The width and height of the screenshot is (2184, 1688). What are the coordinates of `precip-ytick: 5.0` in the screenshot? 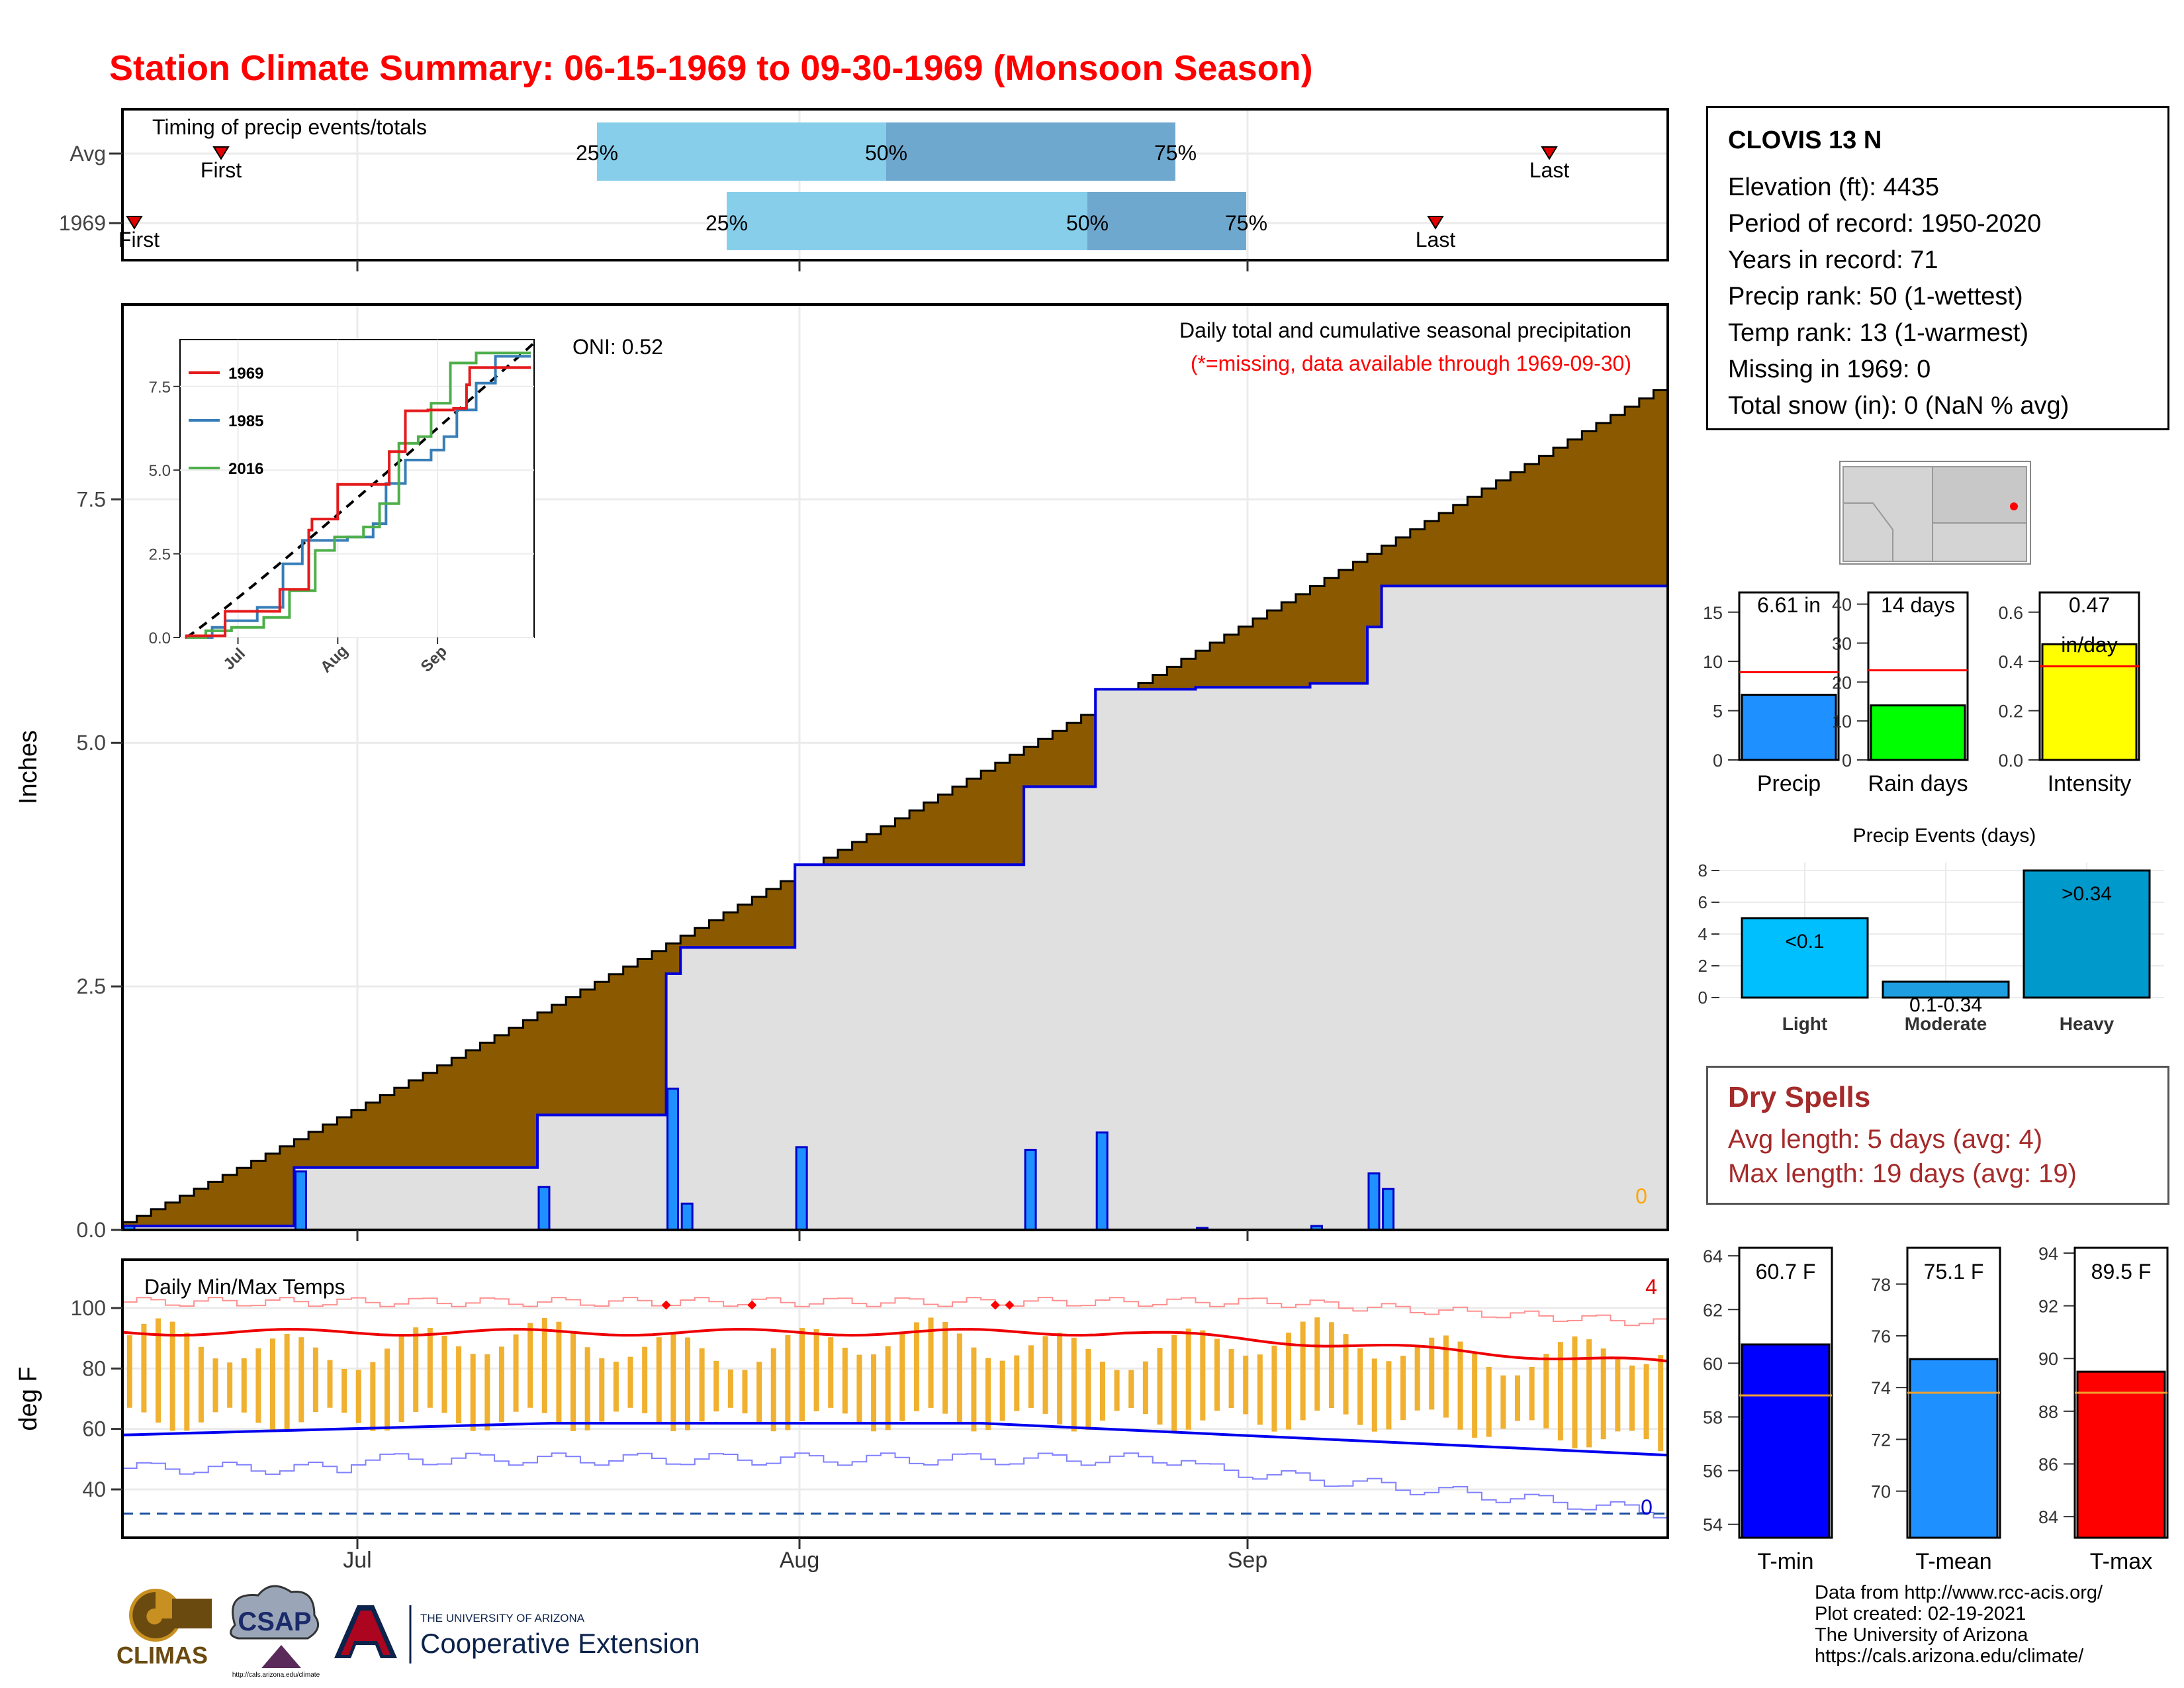 It's located at (92, 743).